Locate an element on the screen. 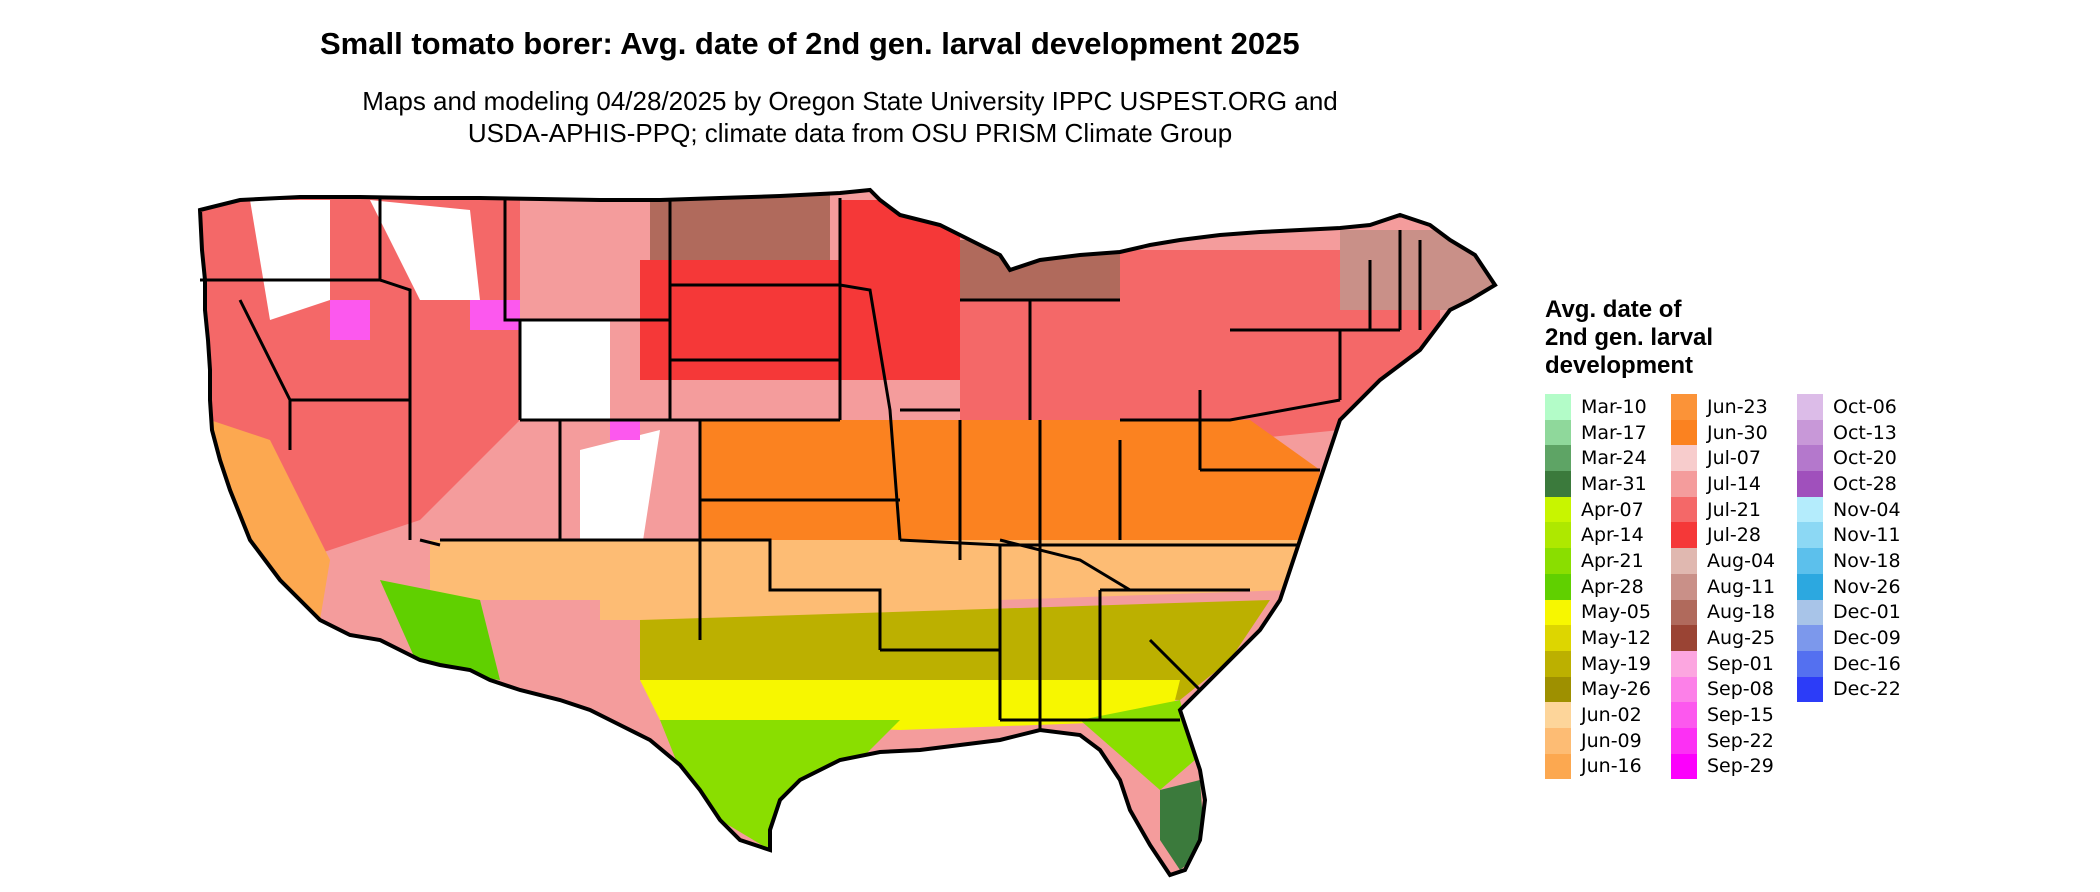 This screenshot has height=892, width=2100. legend-item: Jun-23 is located at coordinates (1723, 407).